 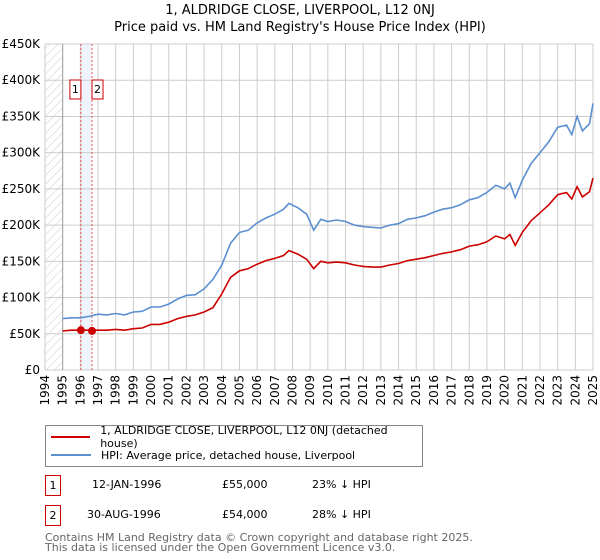 What do you see at coordinates (245, 484) in the screenshot?
I see `transaction-price: £55,000` at bounding box center [245, 484].